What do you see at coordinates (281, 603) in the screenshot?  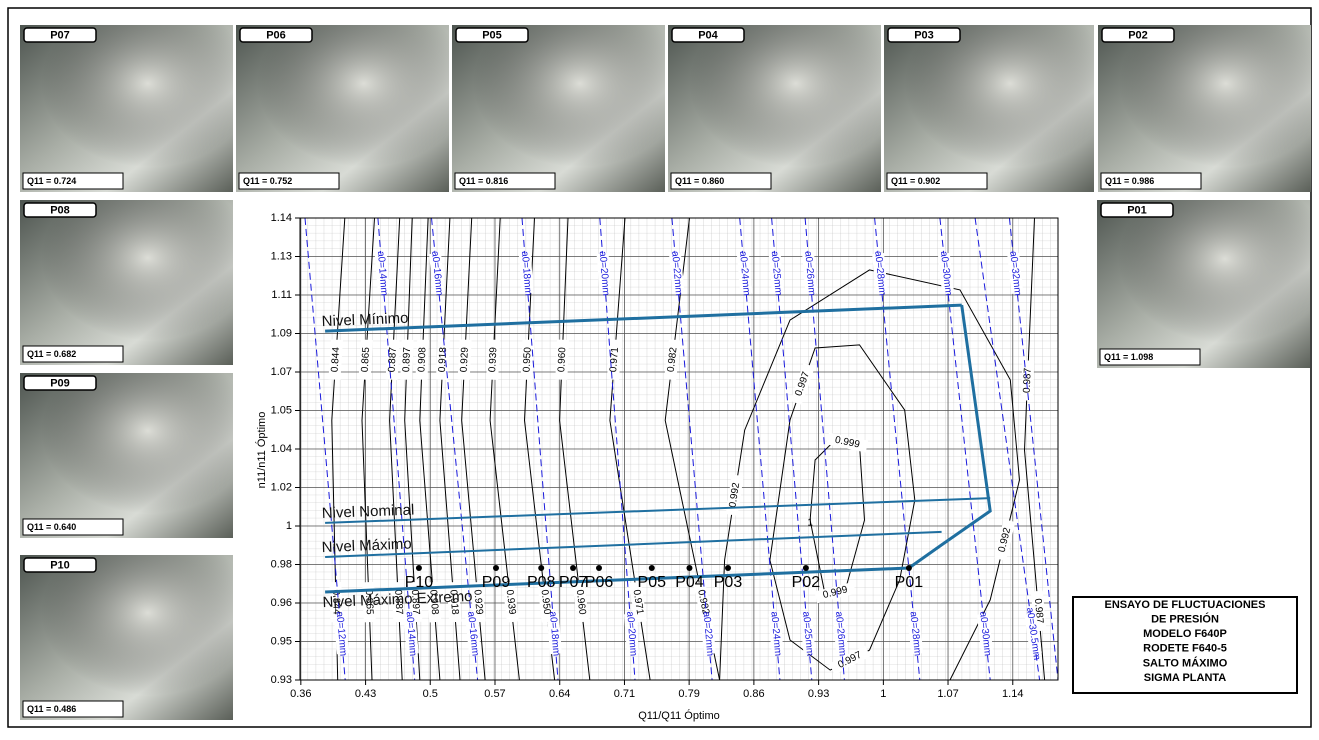 I see `y-tick-label: 0.96` at bounding box center [281, 603].